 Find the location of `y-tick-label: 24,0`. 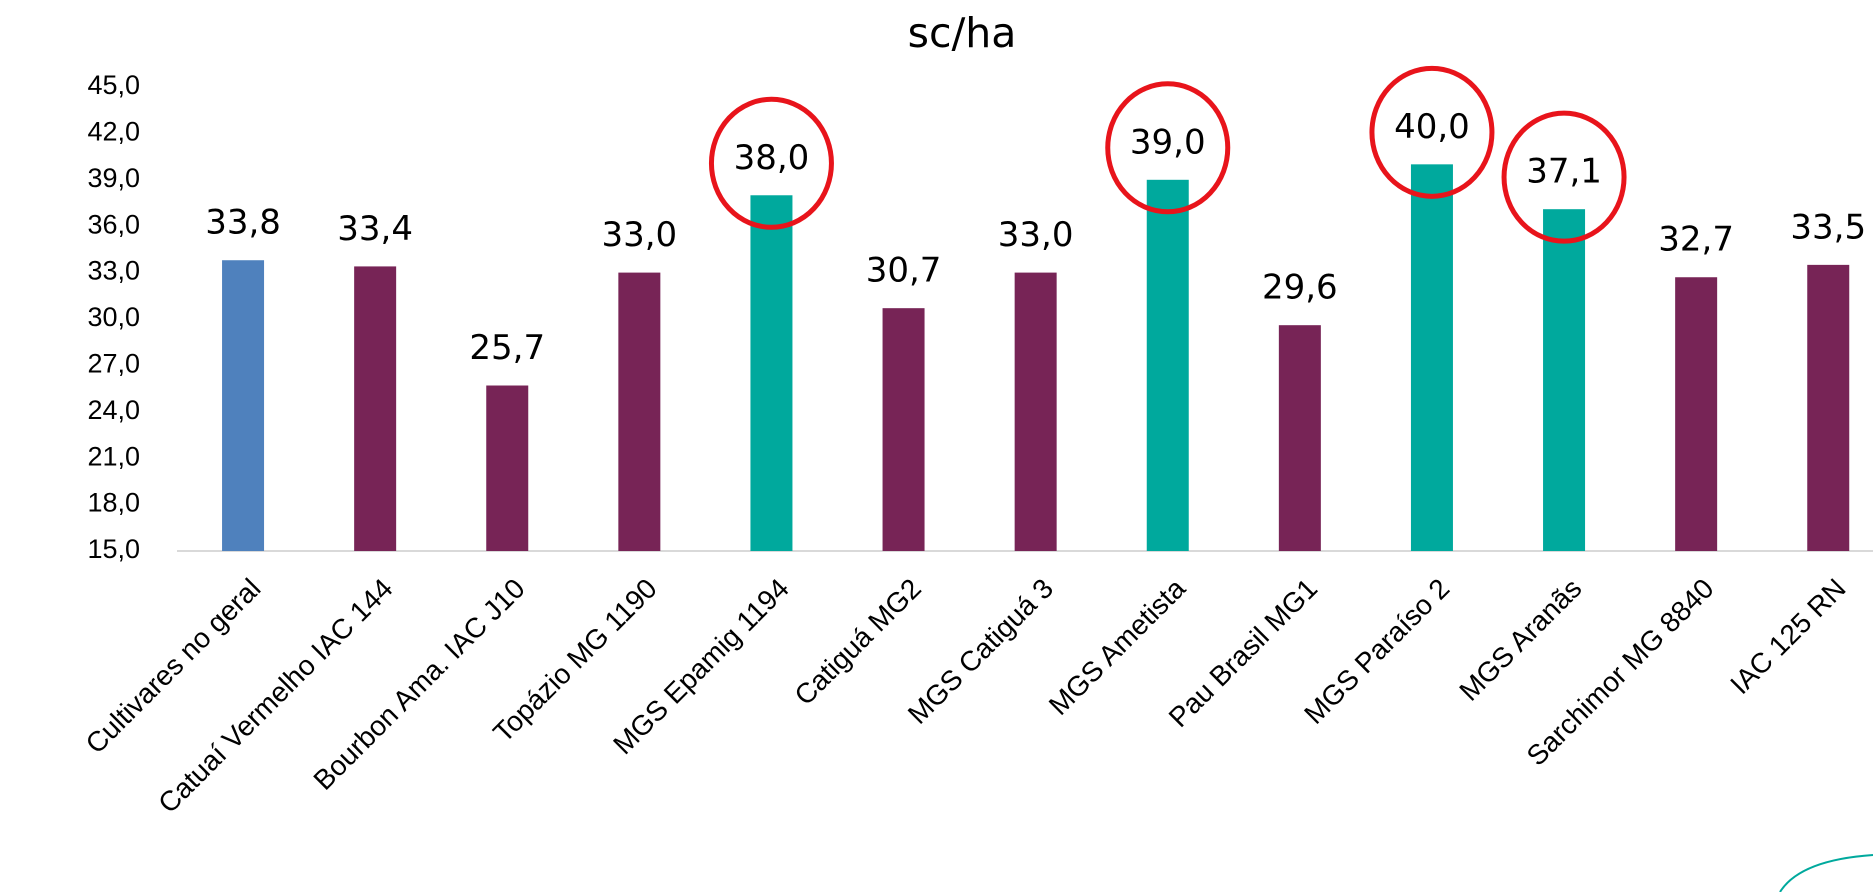

y-tick-label: 24,0 is located at coordinates (113, 410).